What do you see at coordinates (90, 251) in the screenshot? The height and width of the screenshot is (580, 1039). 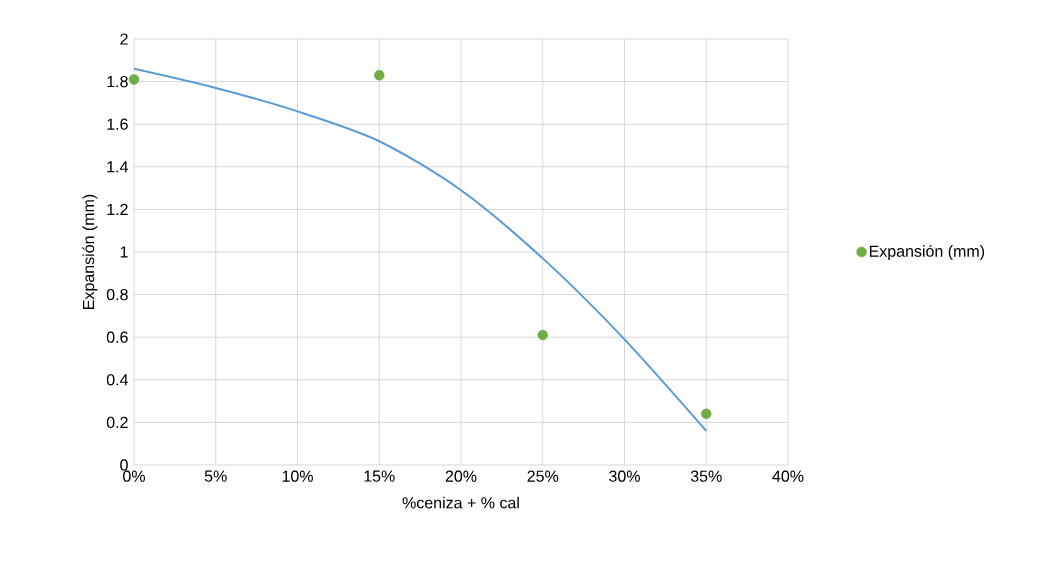 I see `y-axis-title: Expansión (mm)` at bounding box center [90, 251].